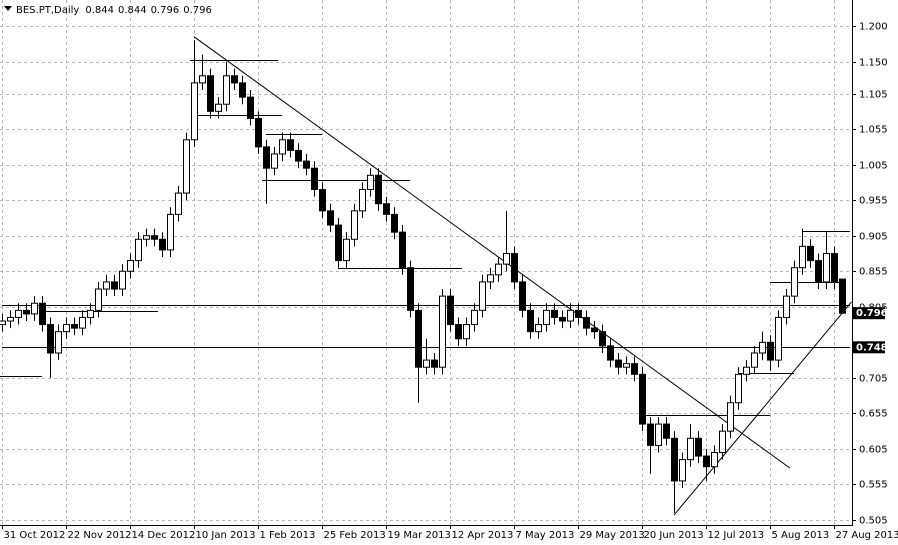 The image size is (898, 545). Describe the element at coordinates (355, 535) in the screenshot. I see `x-tick-label: 25 Feb 2013` at that location.